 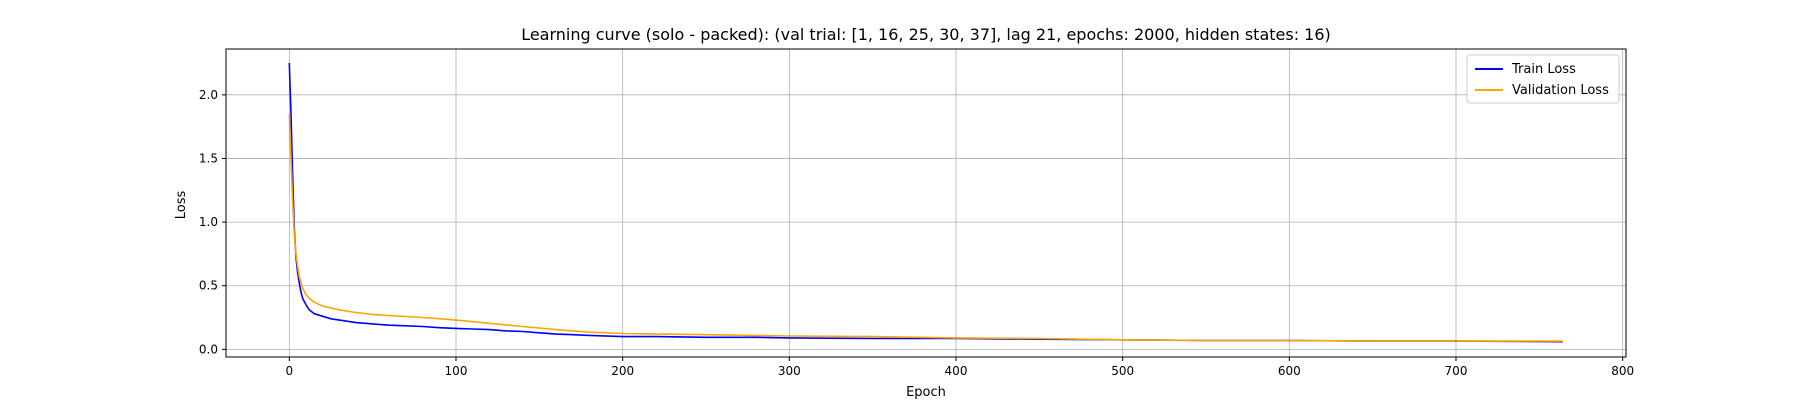 I want to click on y-tick-label: 1.5, so click(x=208, y=158).